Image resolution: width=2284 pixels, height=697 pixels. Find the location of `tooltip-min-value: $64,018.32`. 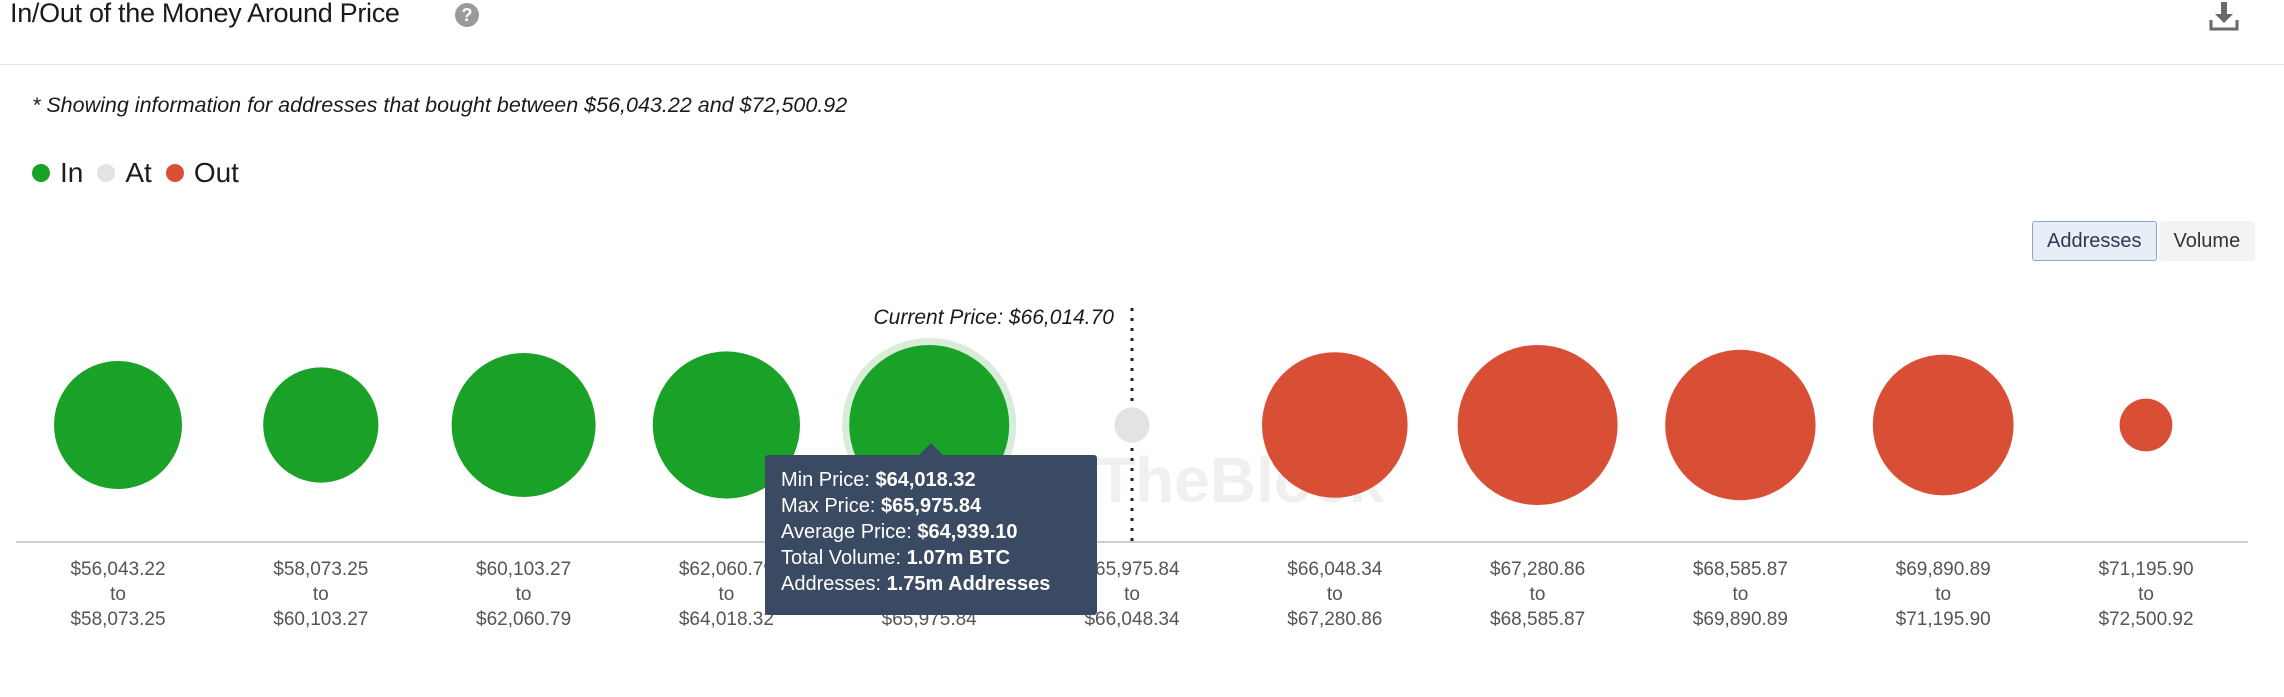

tooltip-min-value: $64,018.32 is located at coordinates (925, 480).